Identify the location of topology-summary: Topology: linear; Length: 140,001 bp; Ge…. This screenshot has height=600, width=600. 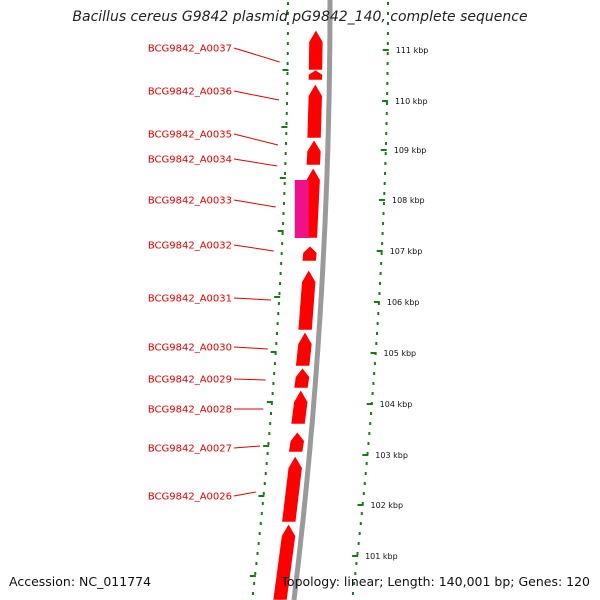
(435, 581).